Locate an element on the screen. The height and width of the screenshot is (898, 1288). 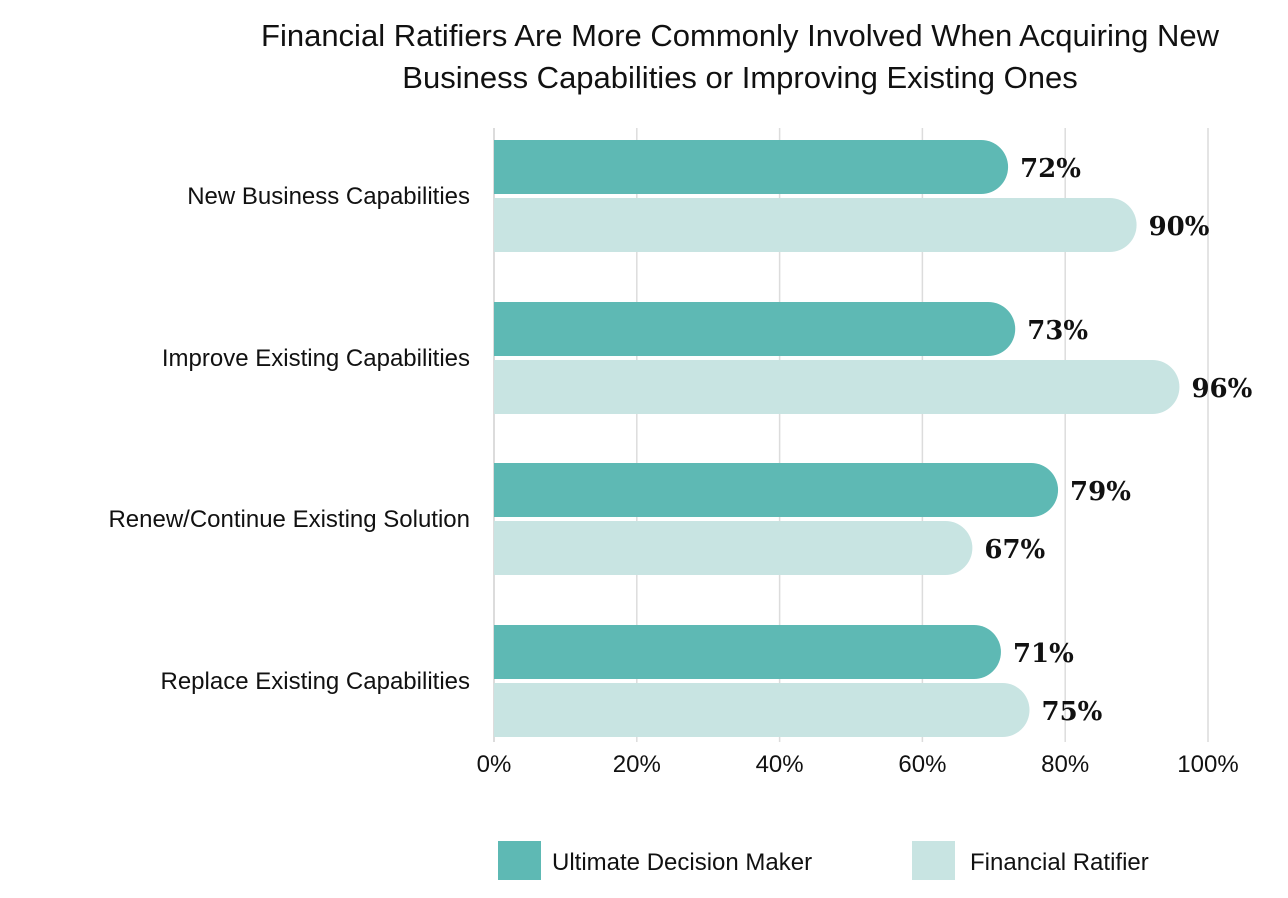
category-label-new-business-capabilities: New Business Capabilities is located at coordinates (328, 196).